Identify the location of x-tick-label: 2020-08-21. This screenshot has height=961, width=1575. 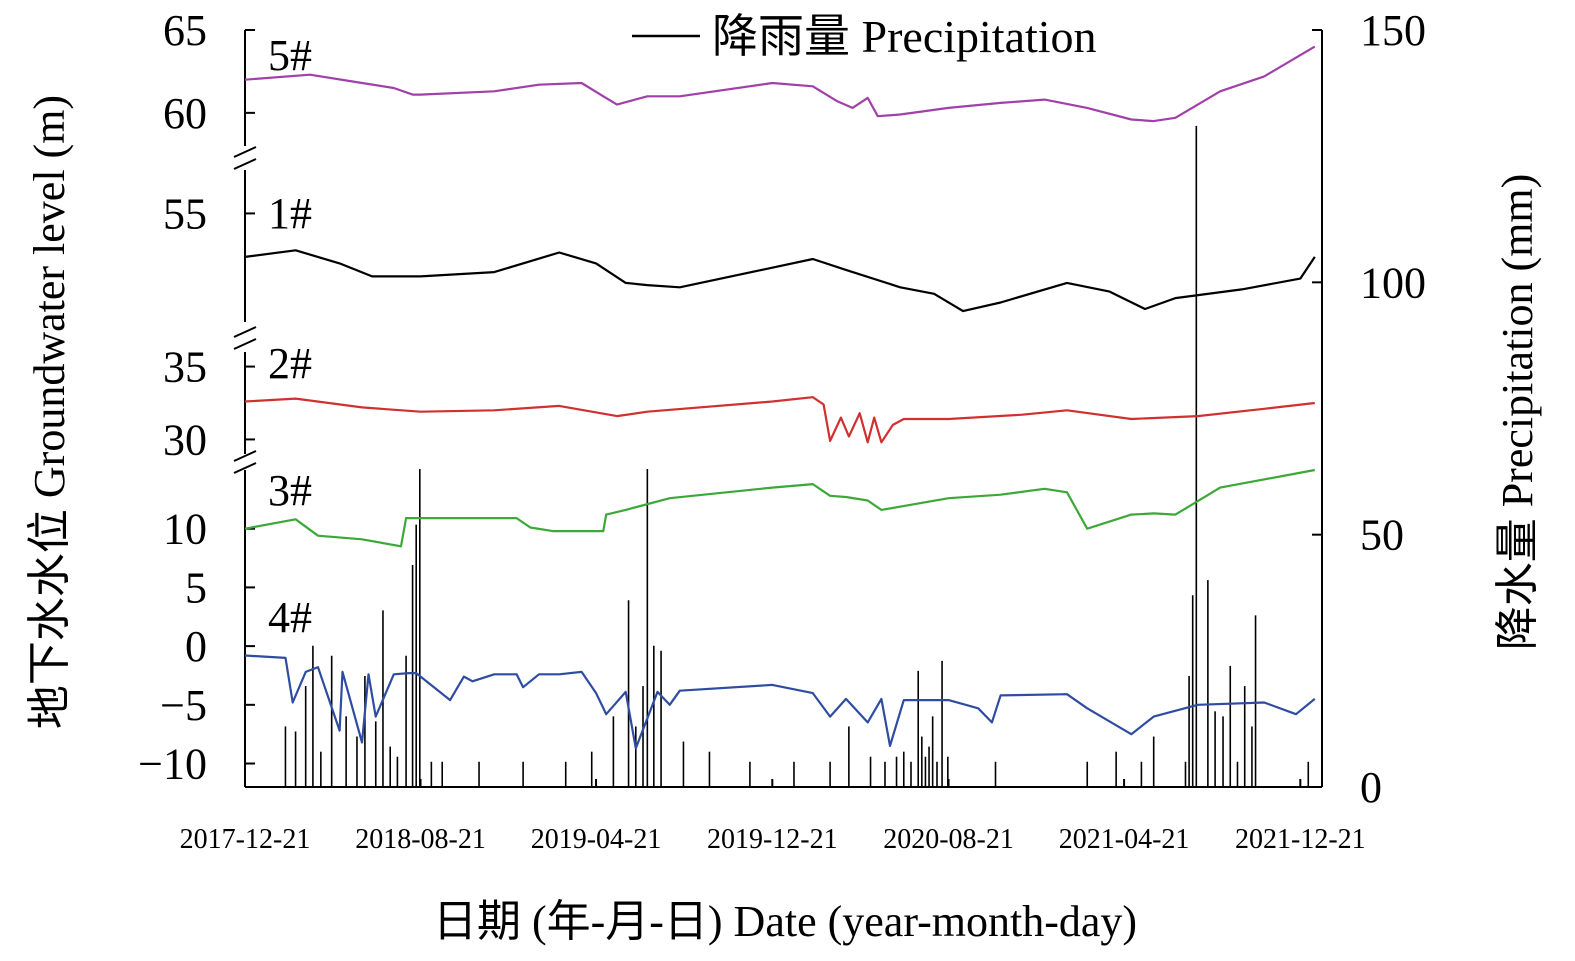
(948, 839).